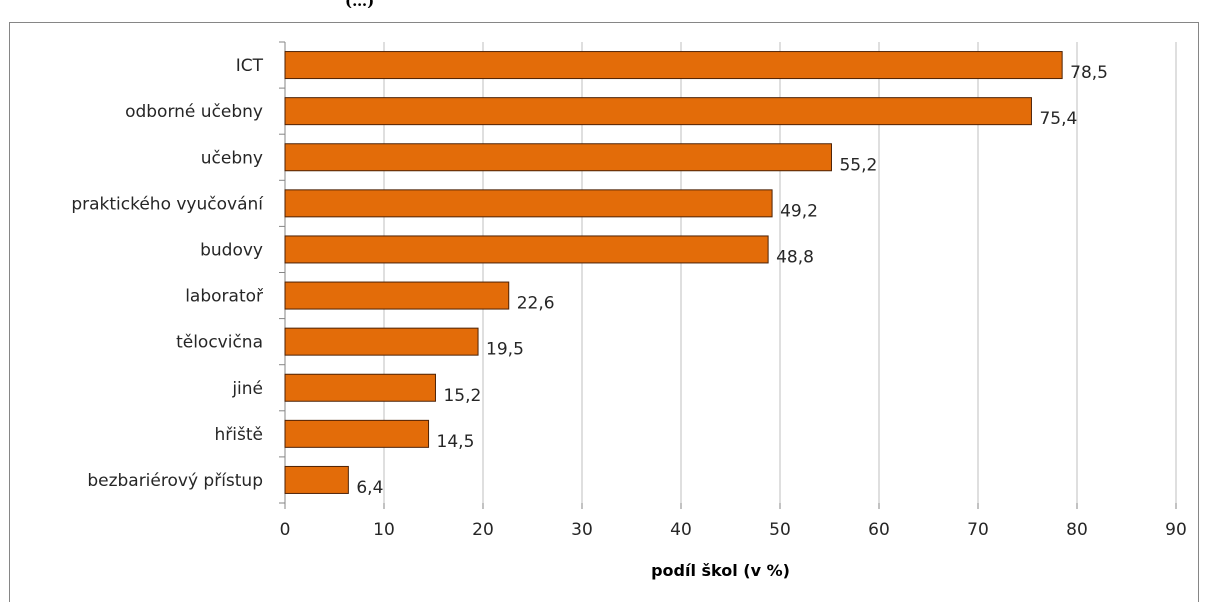  Describe the element at coordinates (224, 297) in the screenshot. I see `category-label: laboratoř` at that location.